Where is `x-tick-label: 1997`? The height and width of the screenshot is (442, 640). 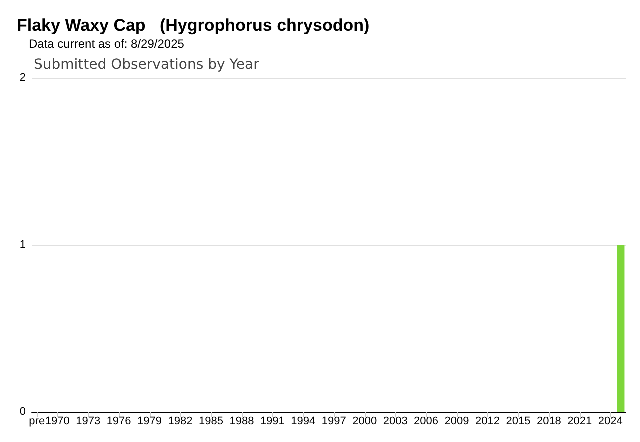
x-tick-label: 1997 is located at coordinates (334, 422).